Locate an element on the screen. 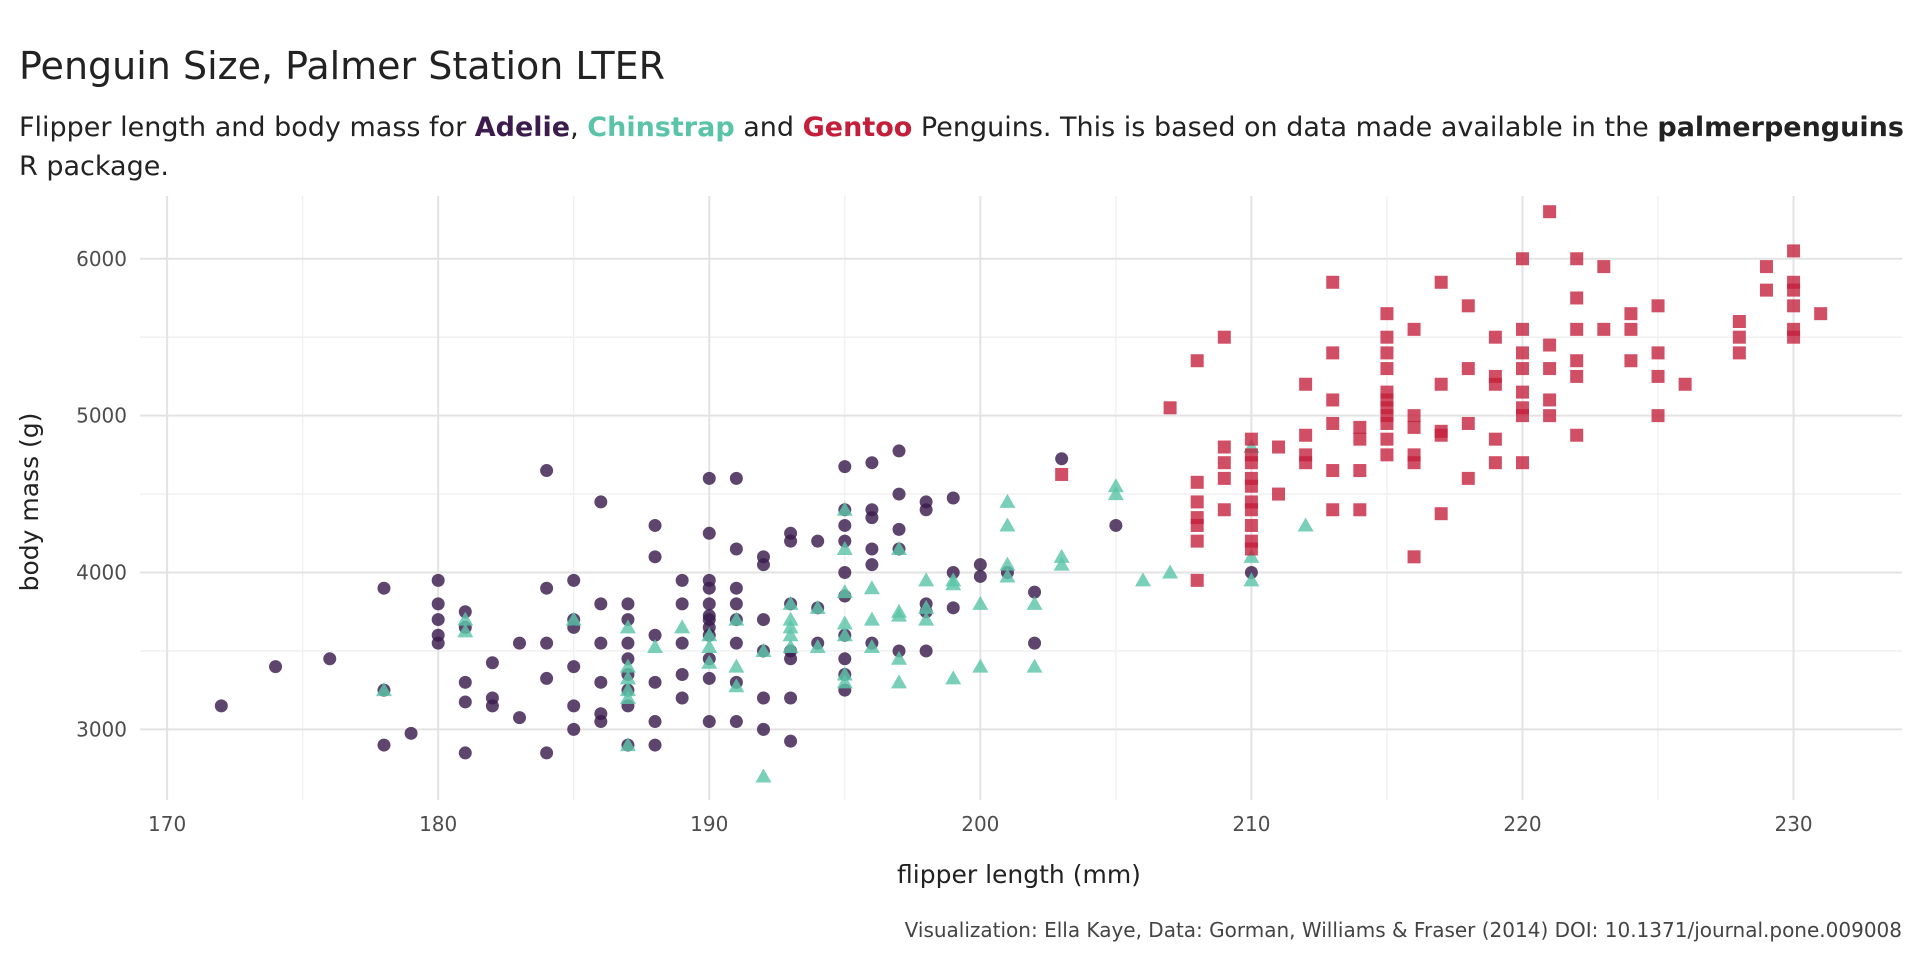 This screenshot has height=960, width=1920. x-tick-label: 190 is located at coordinates (709, 824).